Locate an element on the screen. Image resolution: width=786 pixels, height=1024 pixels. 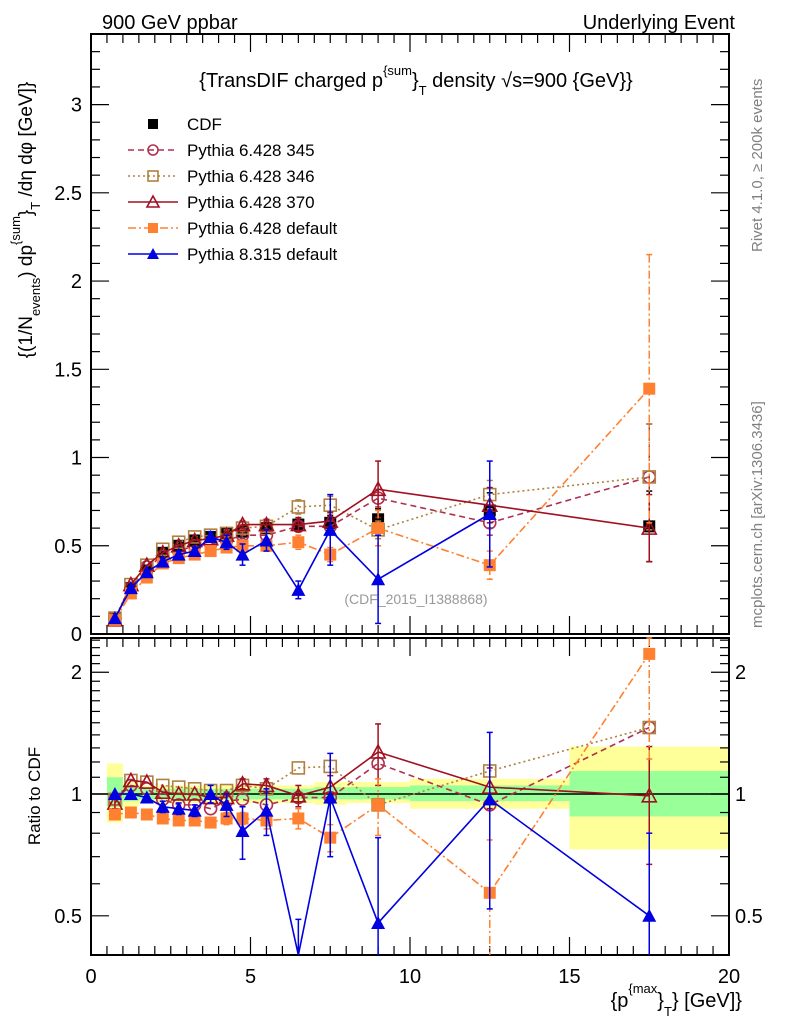
header-right: Underlying Event is located at coordinates (659, 23).